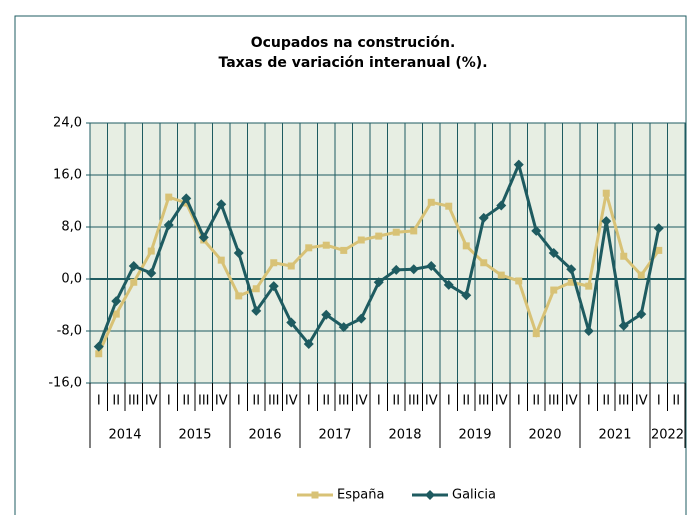 This screenshot has width=691, height=515. Describe the element at coordinates (67, 123) in the screenshot. I see `y-tick-label: 24,0` at that location.